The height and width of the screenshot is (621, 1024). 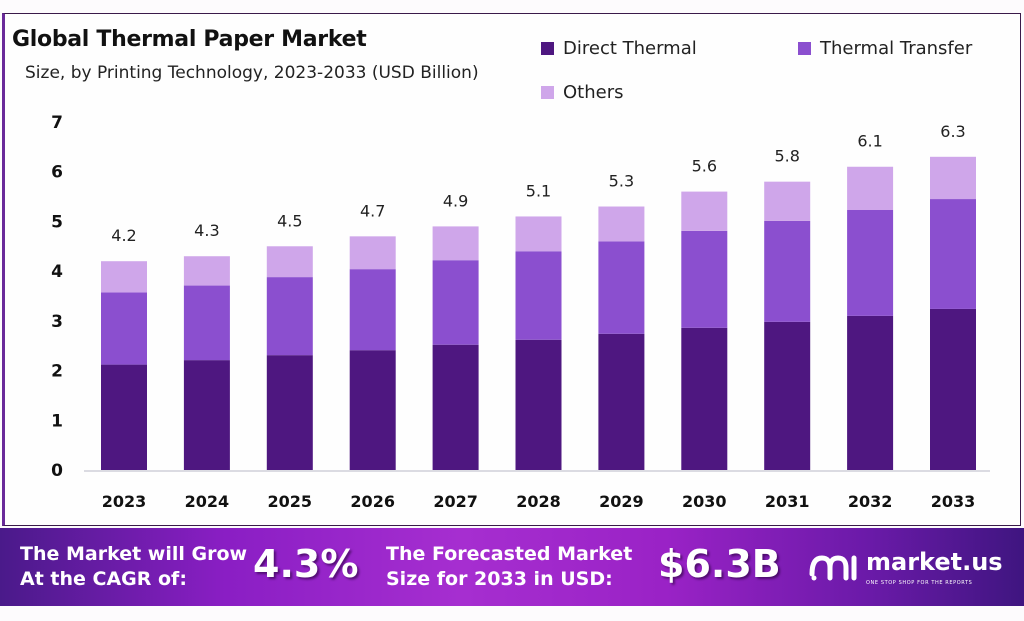 What do you see at coordinates (593, 92) in the screenshot?
I see `legend-label: Others` at bounding box center [593, 92].